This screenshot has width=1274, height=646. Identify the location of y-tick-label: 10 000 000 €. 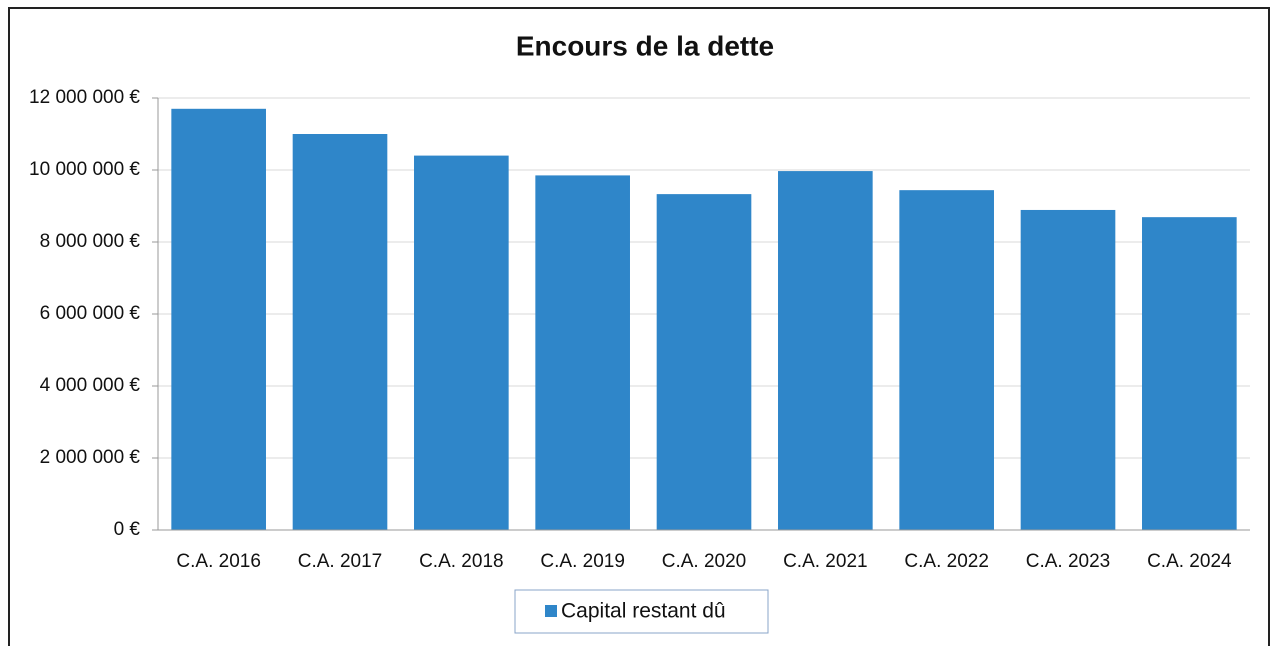
(84, 169).